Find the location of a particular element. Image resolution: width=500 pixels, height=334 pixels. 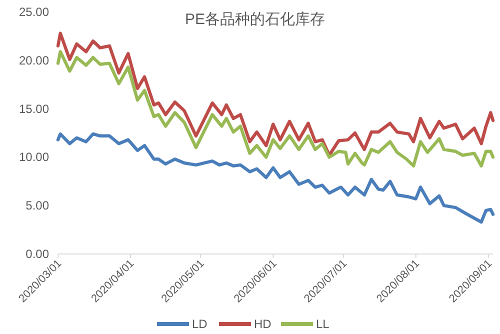

chart-title: PE各品种的石化库存 is located at coordinates (255, 19).